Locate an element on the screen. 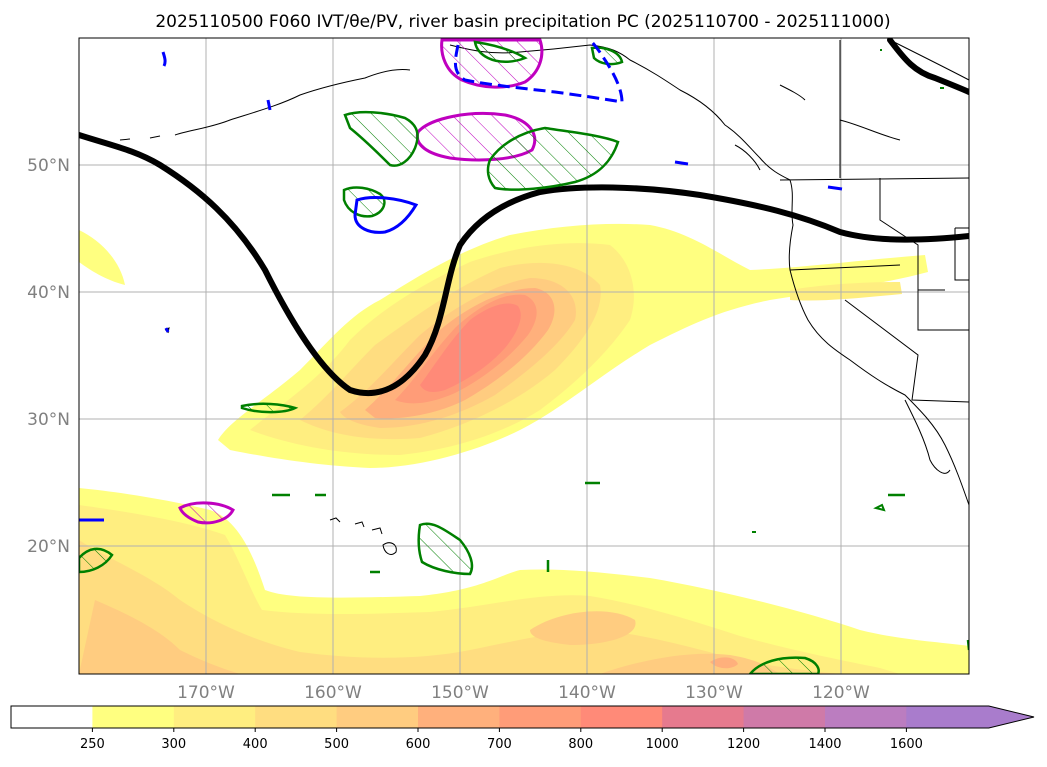 Image resolution: width=1047 pixels, height=767 pixels. colorbar-tick-label: 1000 is located at coordinates (662, 744).